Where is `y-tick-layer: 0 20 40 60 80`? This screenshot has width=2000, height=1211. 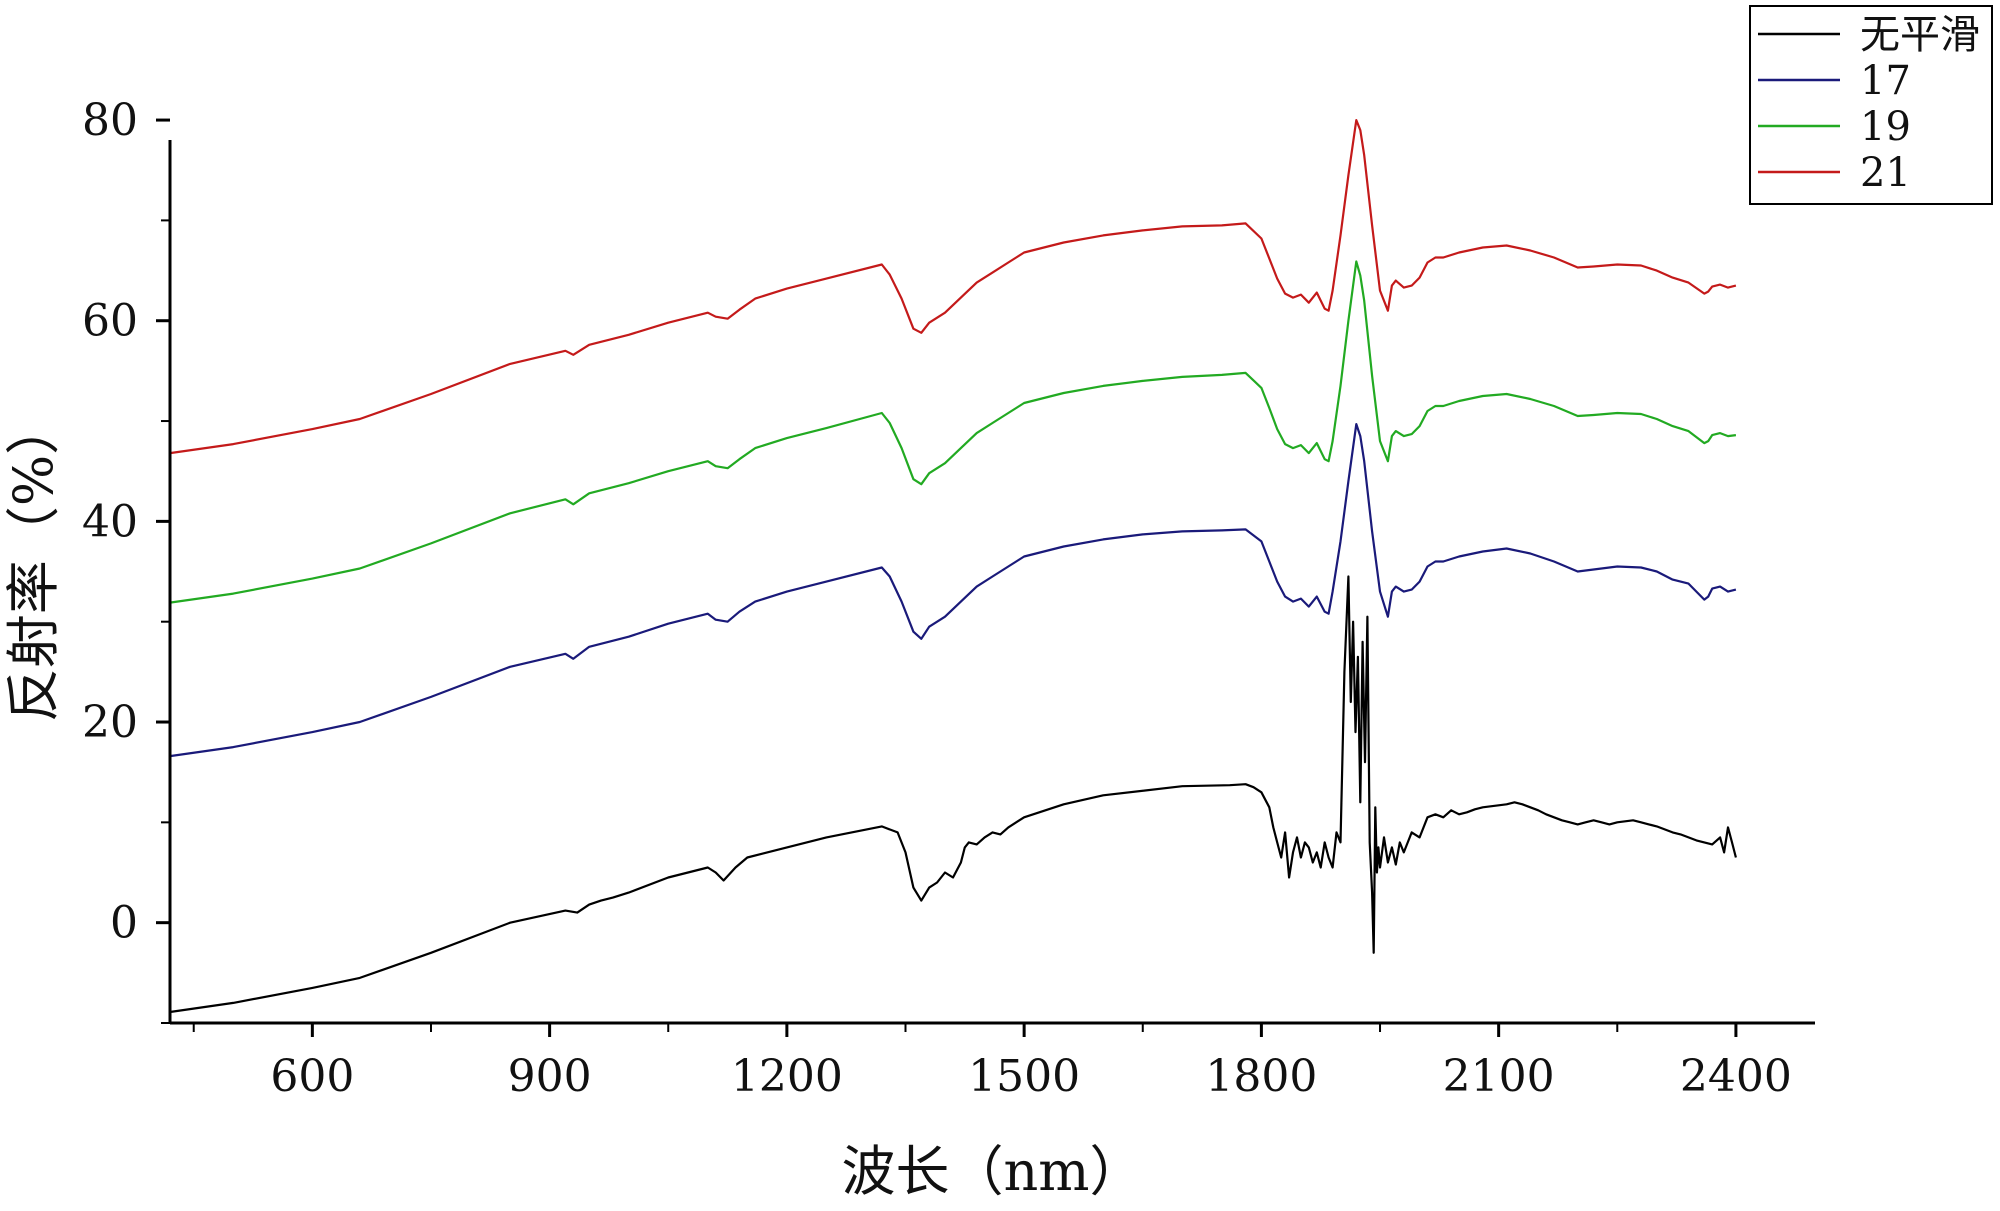 y-tick-layer: 0 20 40 60 80 is located at coordinates (126, 559).